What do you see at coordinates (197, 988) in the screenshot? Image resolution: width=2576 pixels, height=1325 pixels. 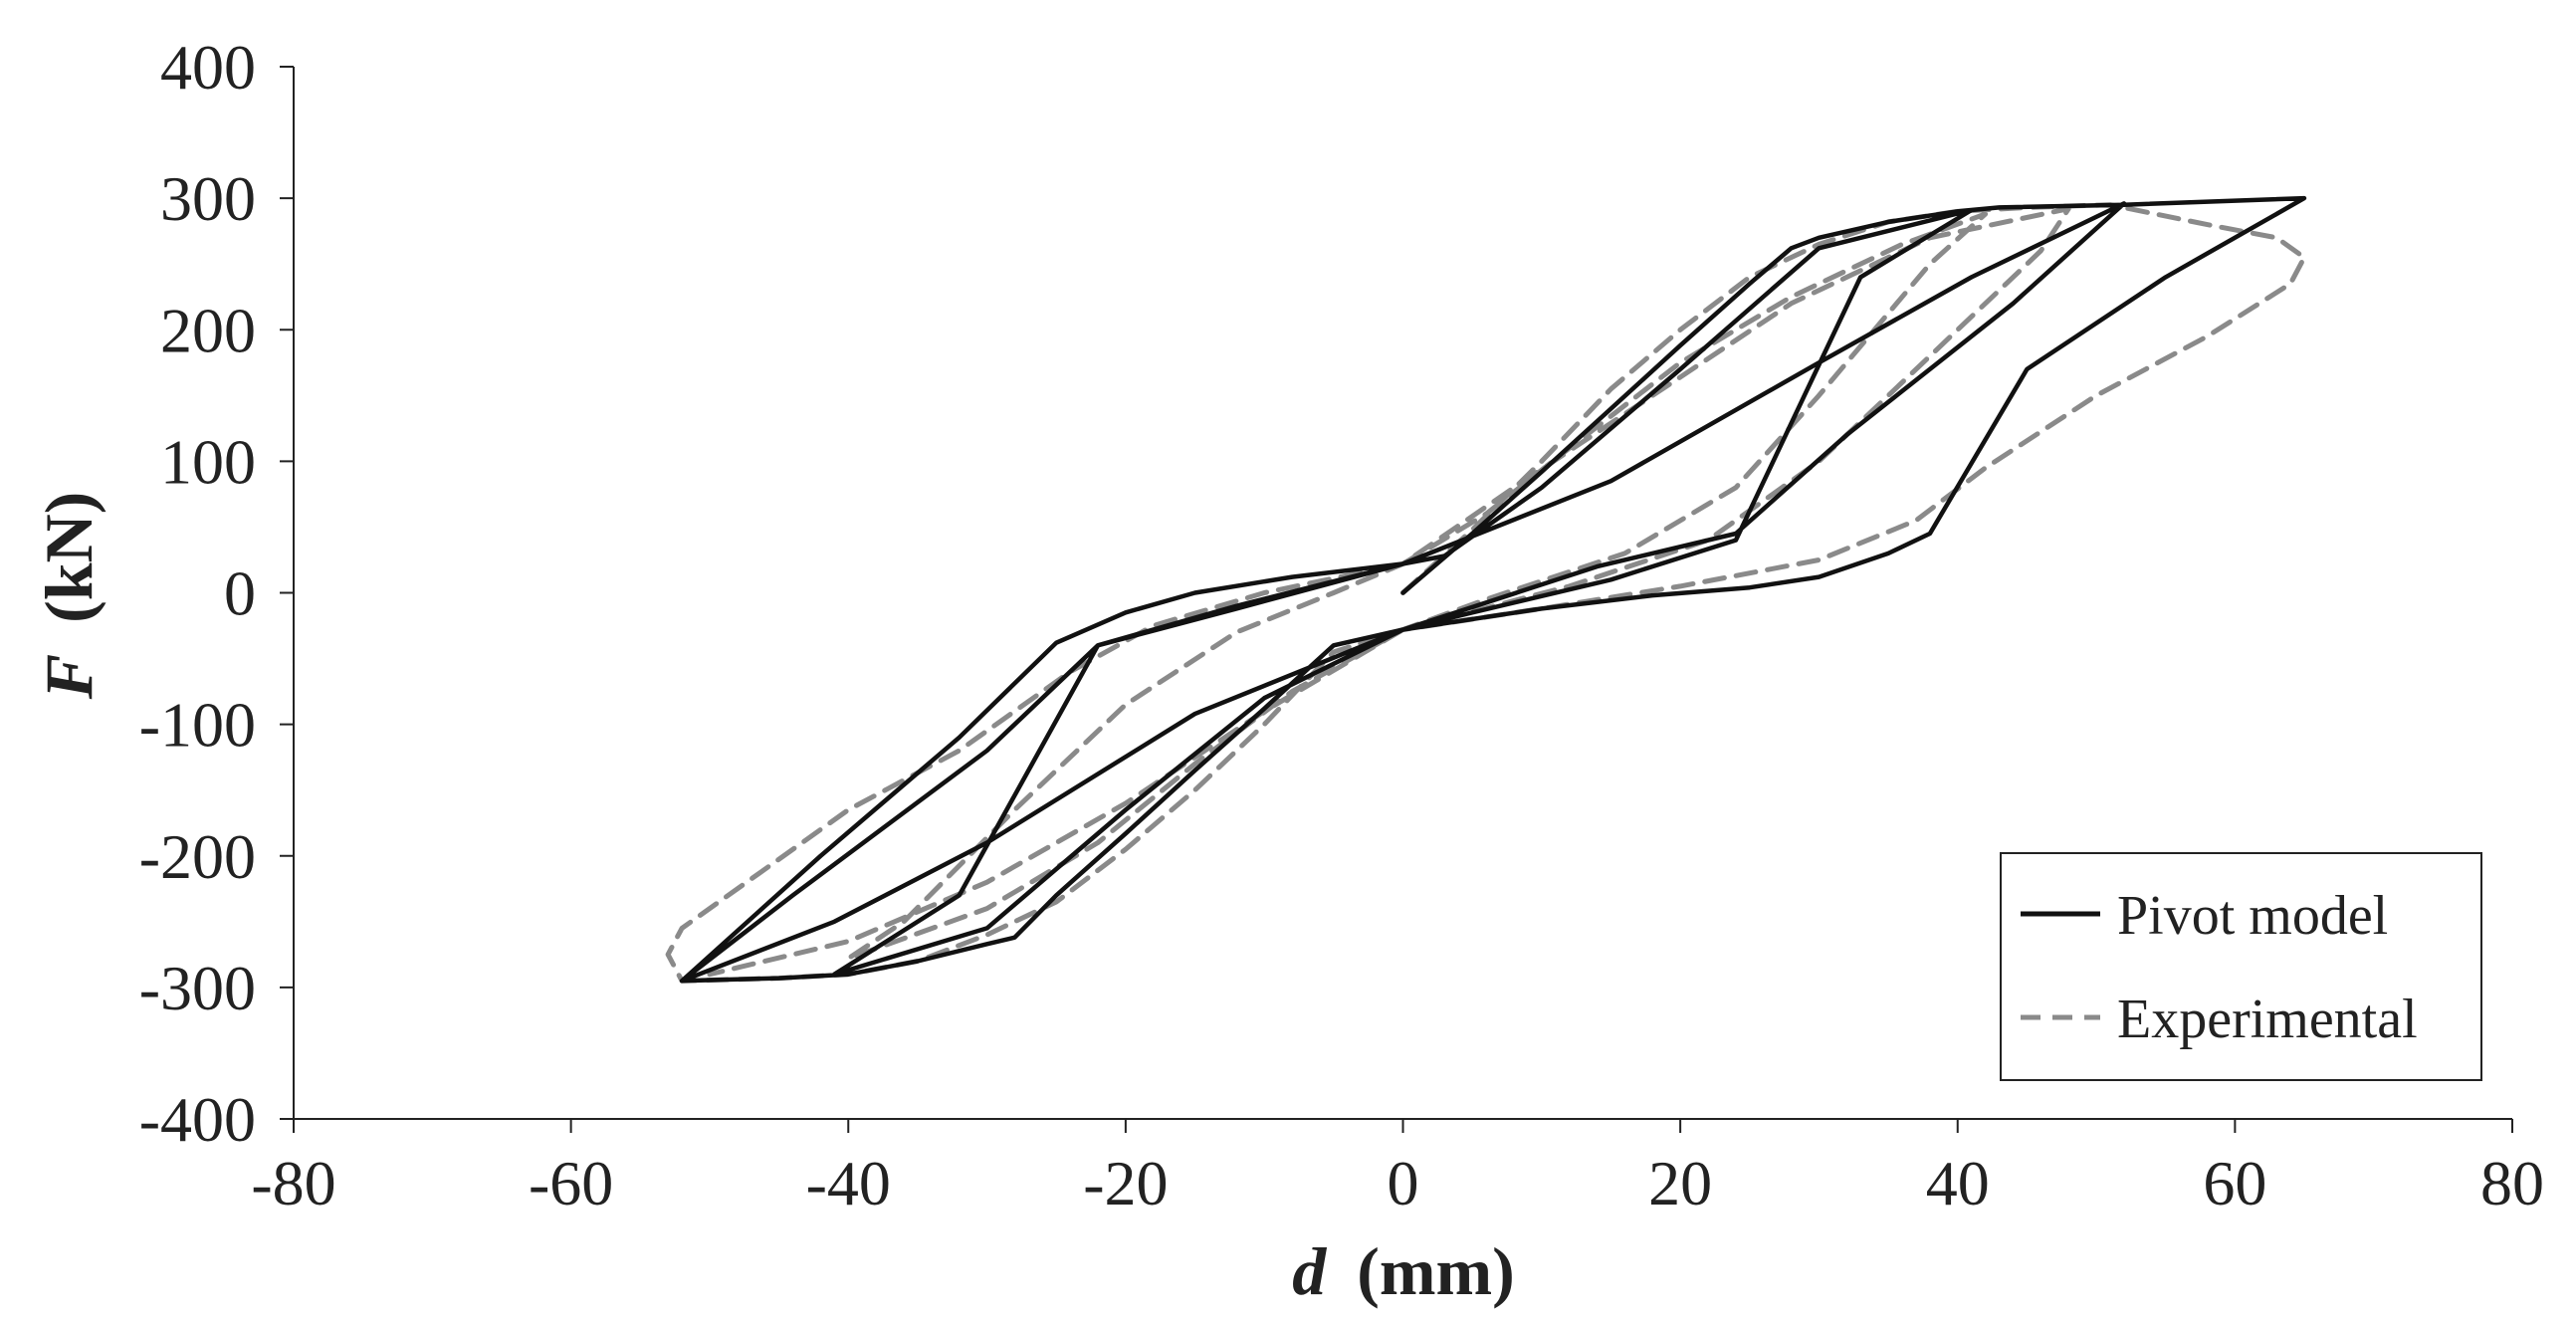 I see `y-tick-label: -300` at bounding box center [197, 988].